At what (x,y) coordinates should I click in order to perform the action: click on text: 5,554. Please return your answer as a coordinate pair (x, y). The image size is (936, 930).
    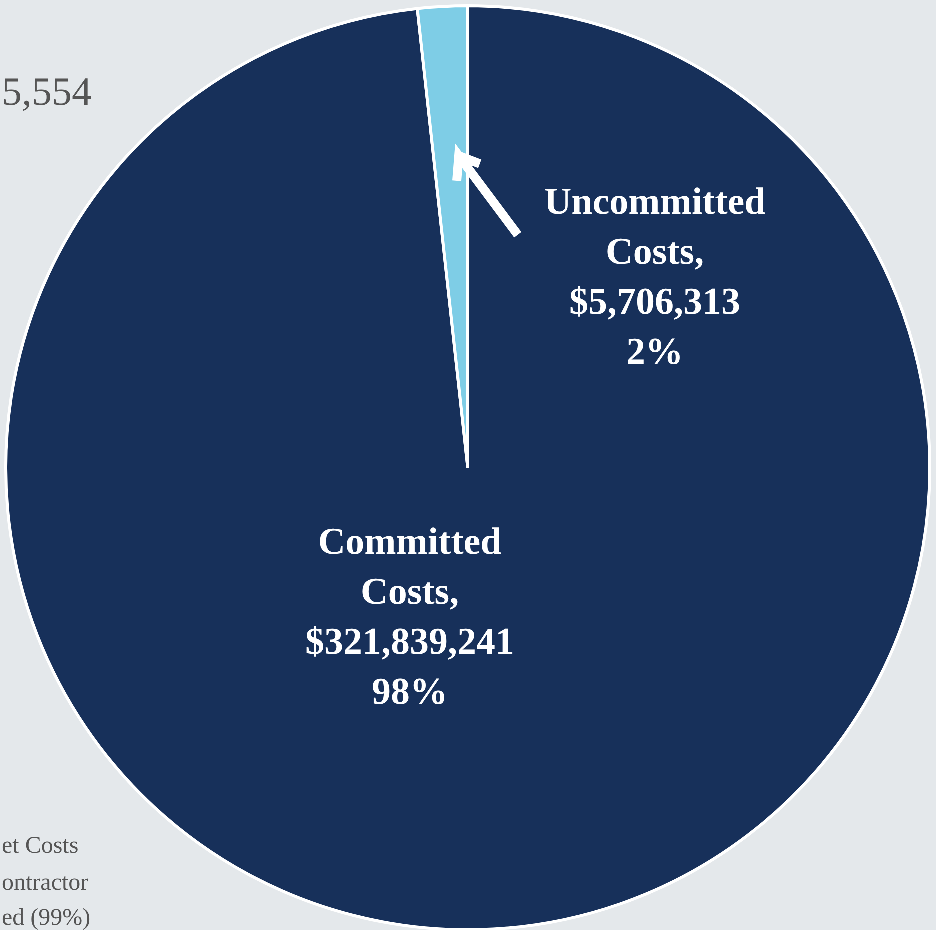
    Looking at the image, I should click on (47, 91).